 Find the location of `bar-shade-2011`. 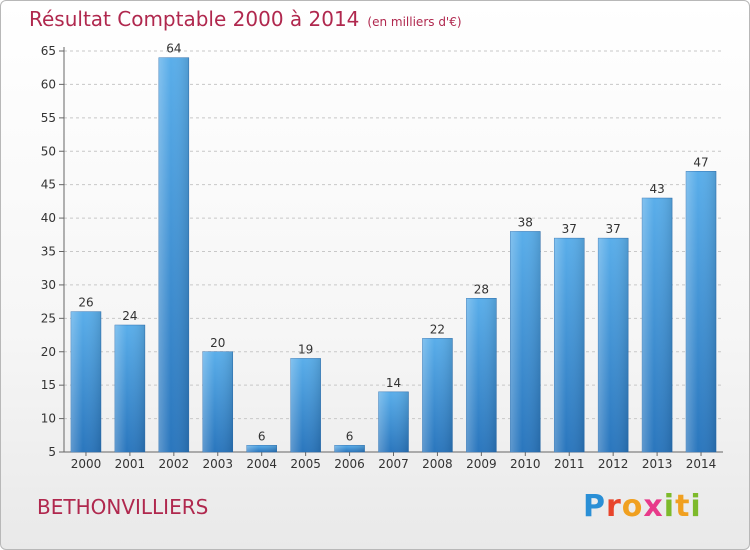

bar-shade-2011 is located at coordinates (569, 345).